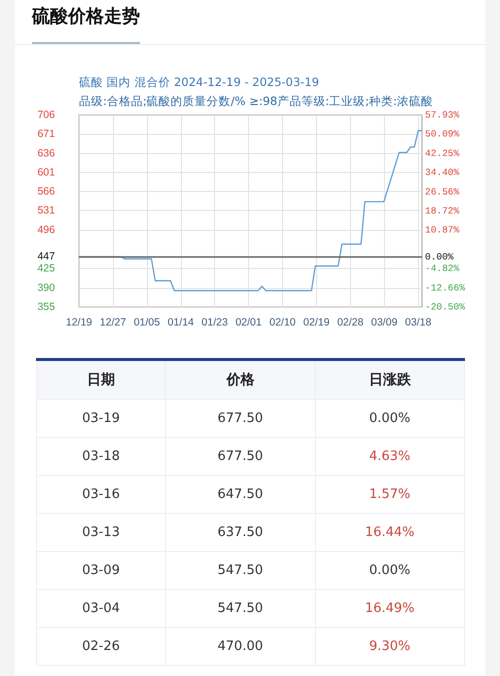  I want to click on y-tick-label: 636, so click(46, 153).